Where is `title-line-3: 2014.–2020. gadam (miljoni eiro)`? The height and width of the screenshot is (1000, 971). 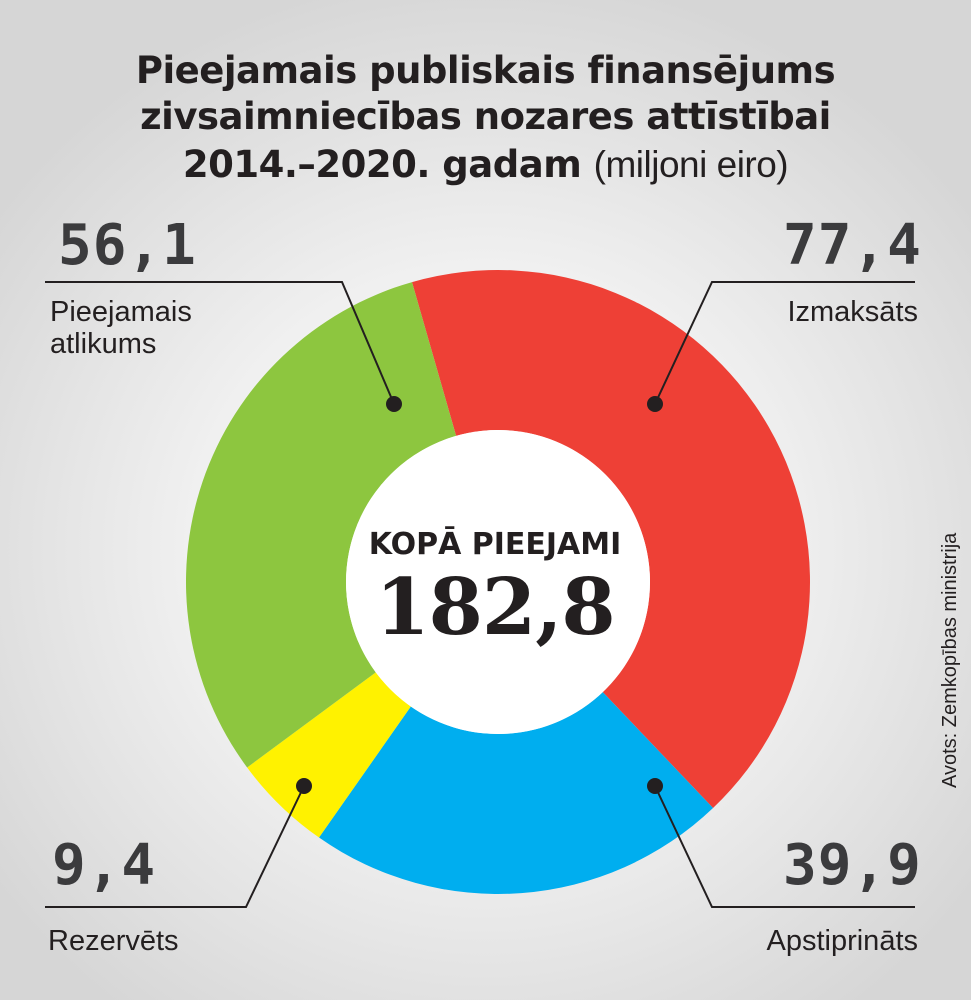 title-line-3: 2014.–2020. gadam (miljoni eiro) is located at coordinates (485, 164).